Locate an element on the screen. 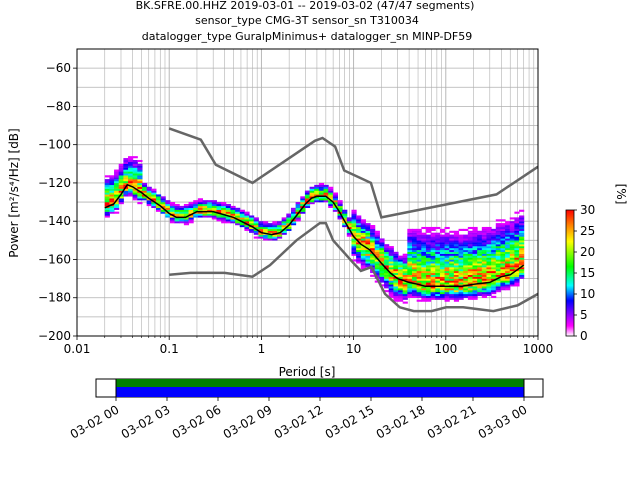 The image size is (640, 480). mean-line is located at coordinates (314, 235).